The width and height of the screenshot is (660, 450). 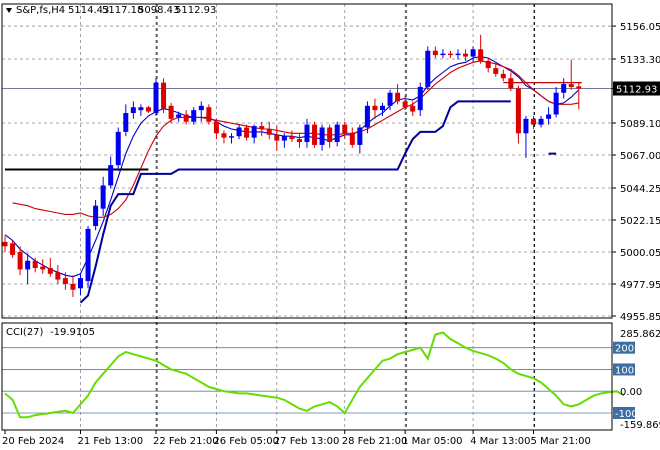 What do you see at coordinates (640, 221) in the screenshot?
I see `price-tick-label: 5022.15` at bounding box center [640, 221].